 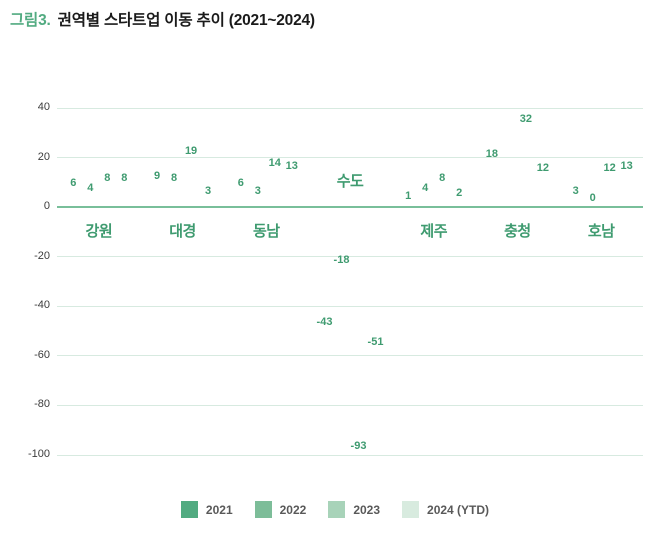 I want to click on legend-label: 2021, so click(x=219, y=509).